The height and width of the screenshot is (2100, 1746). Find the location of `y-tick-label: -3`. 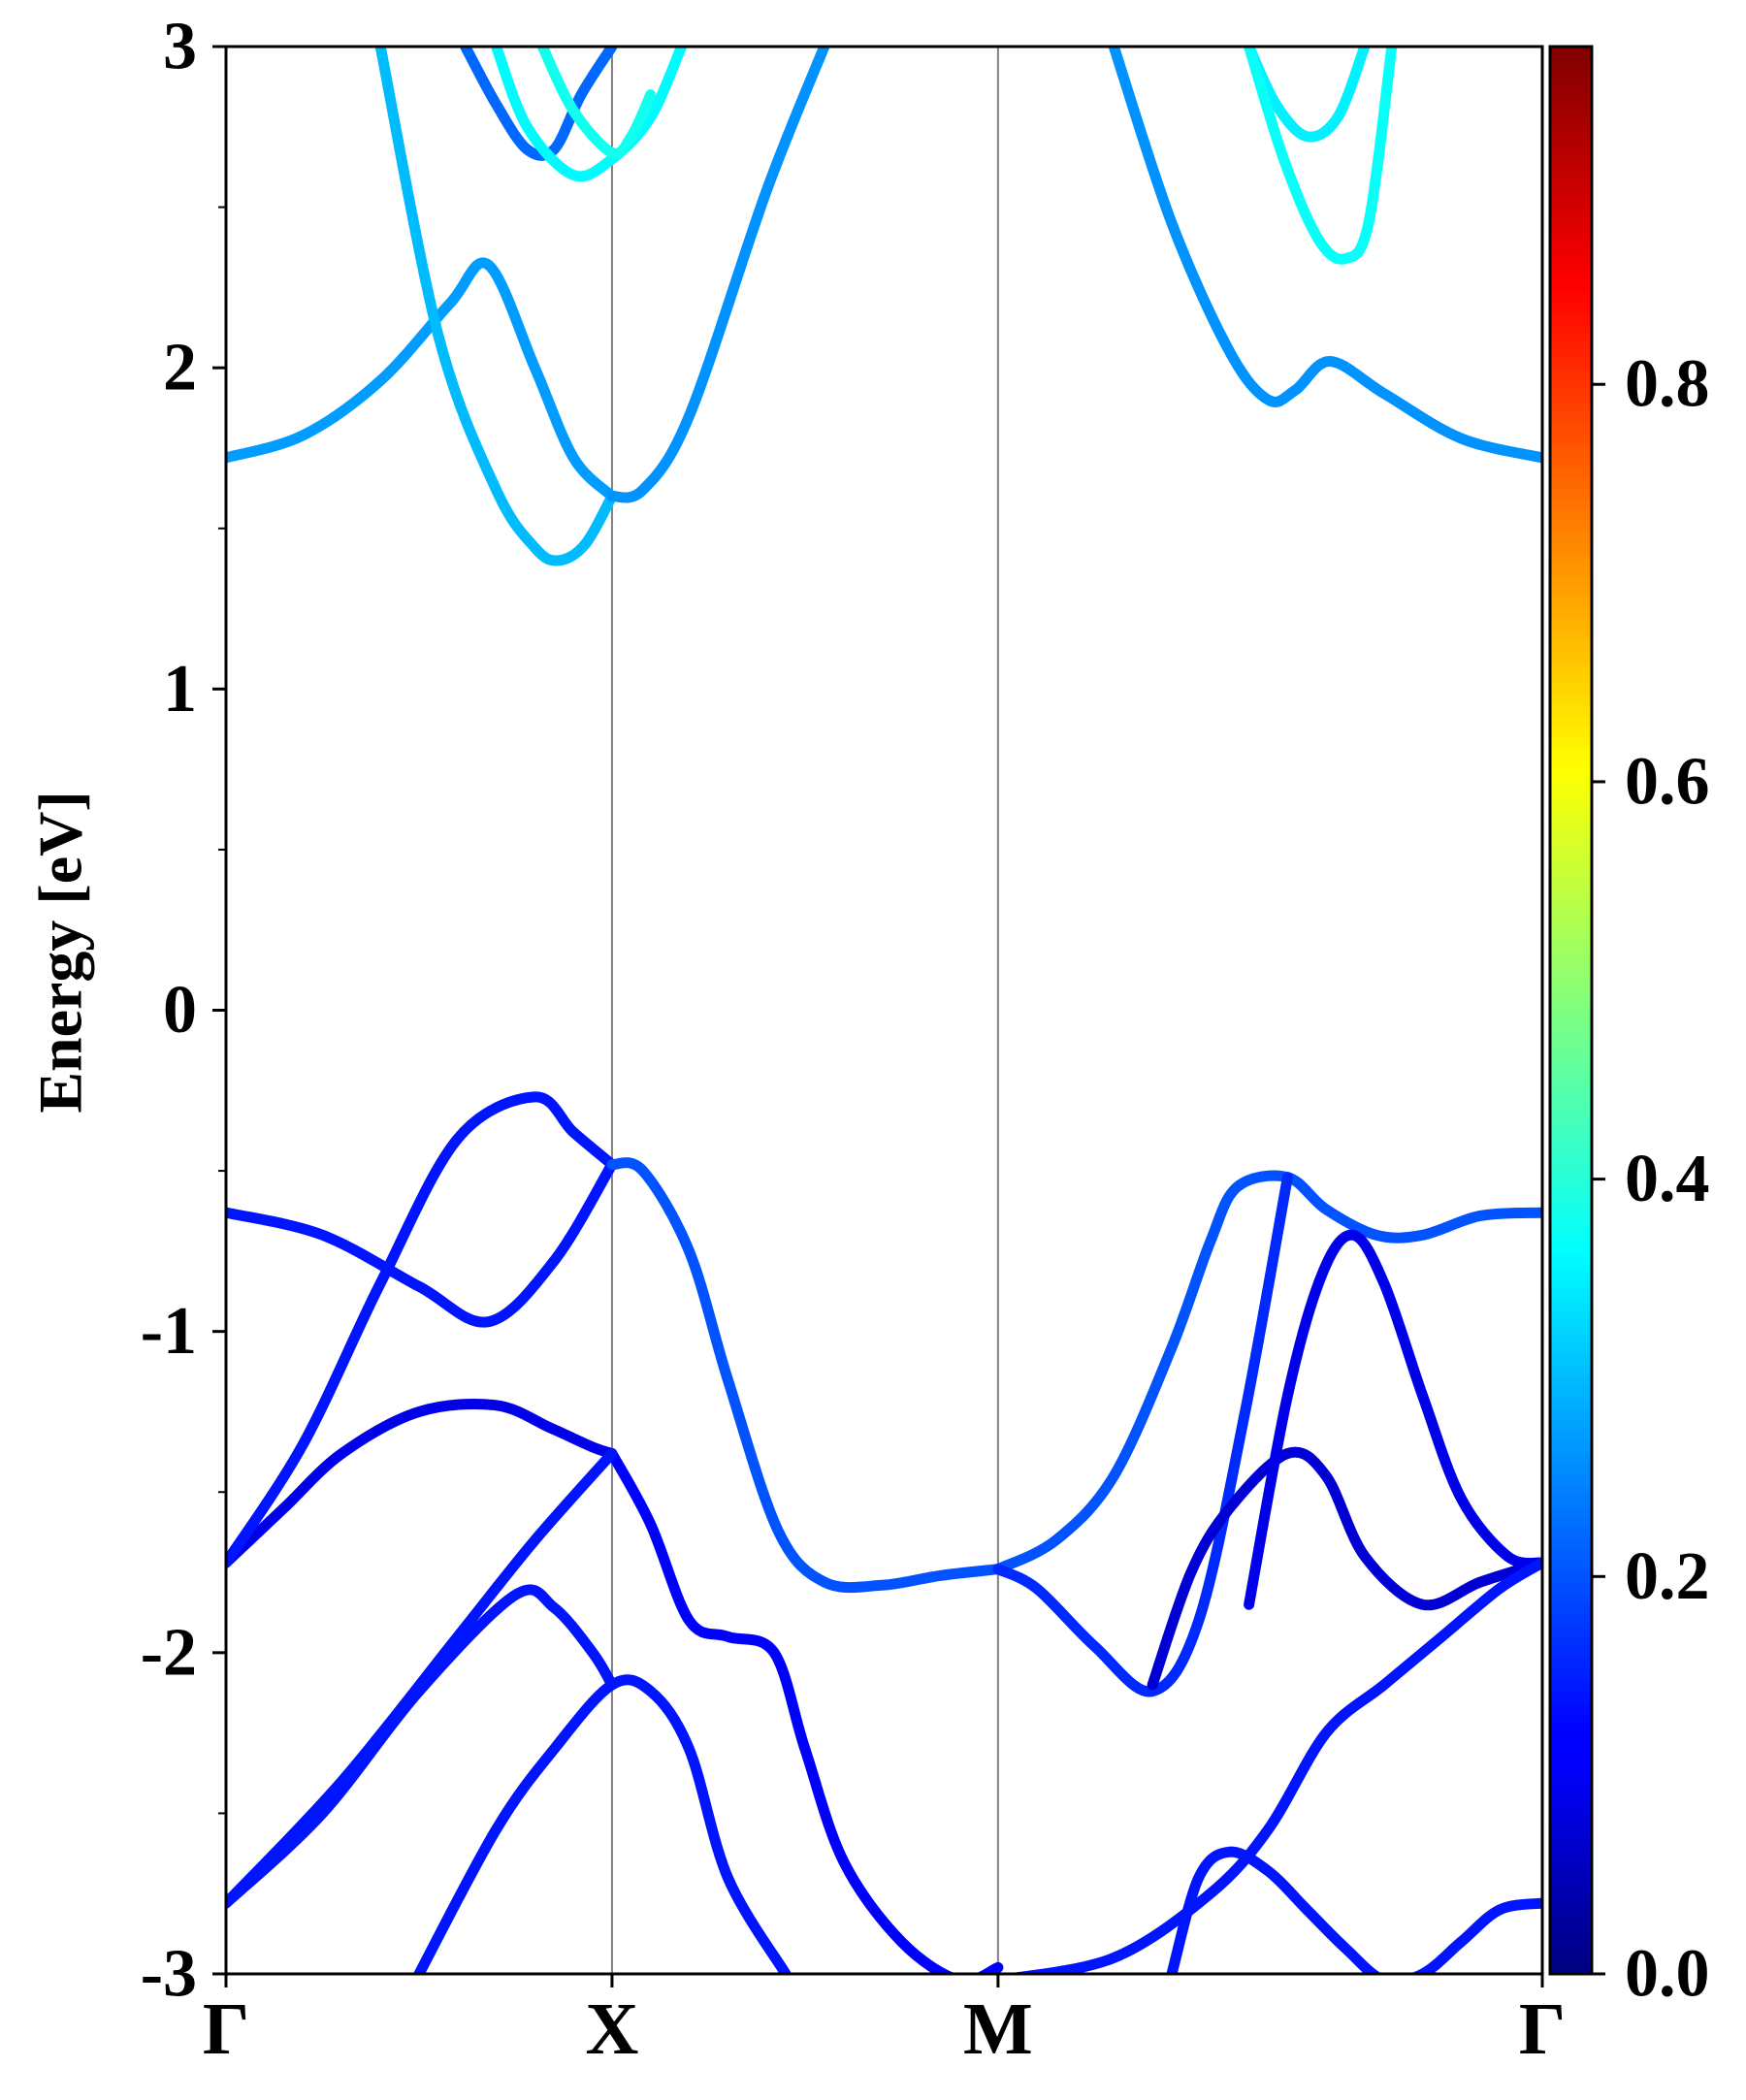

y-tick-label: -3 is located at coordinates (169, 1974).